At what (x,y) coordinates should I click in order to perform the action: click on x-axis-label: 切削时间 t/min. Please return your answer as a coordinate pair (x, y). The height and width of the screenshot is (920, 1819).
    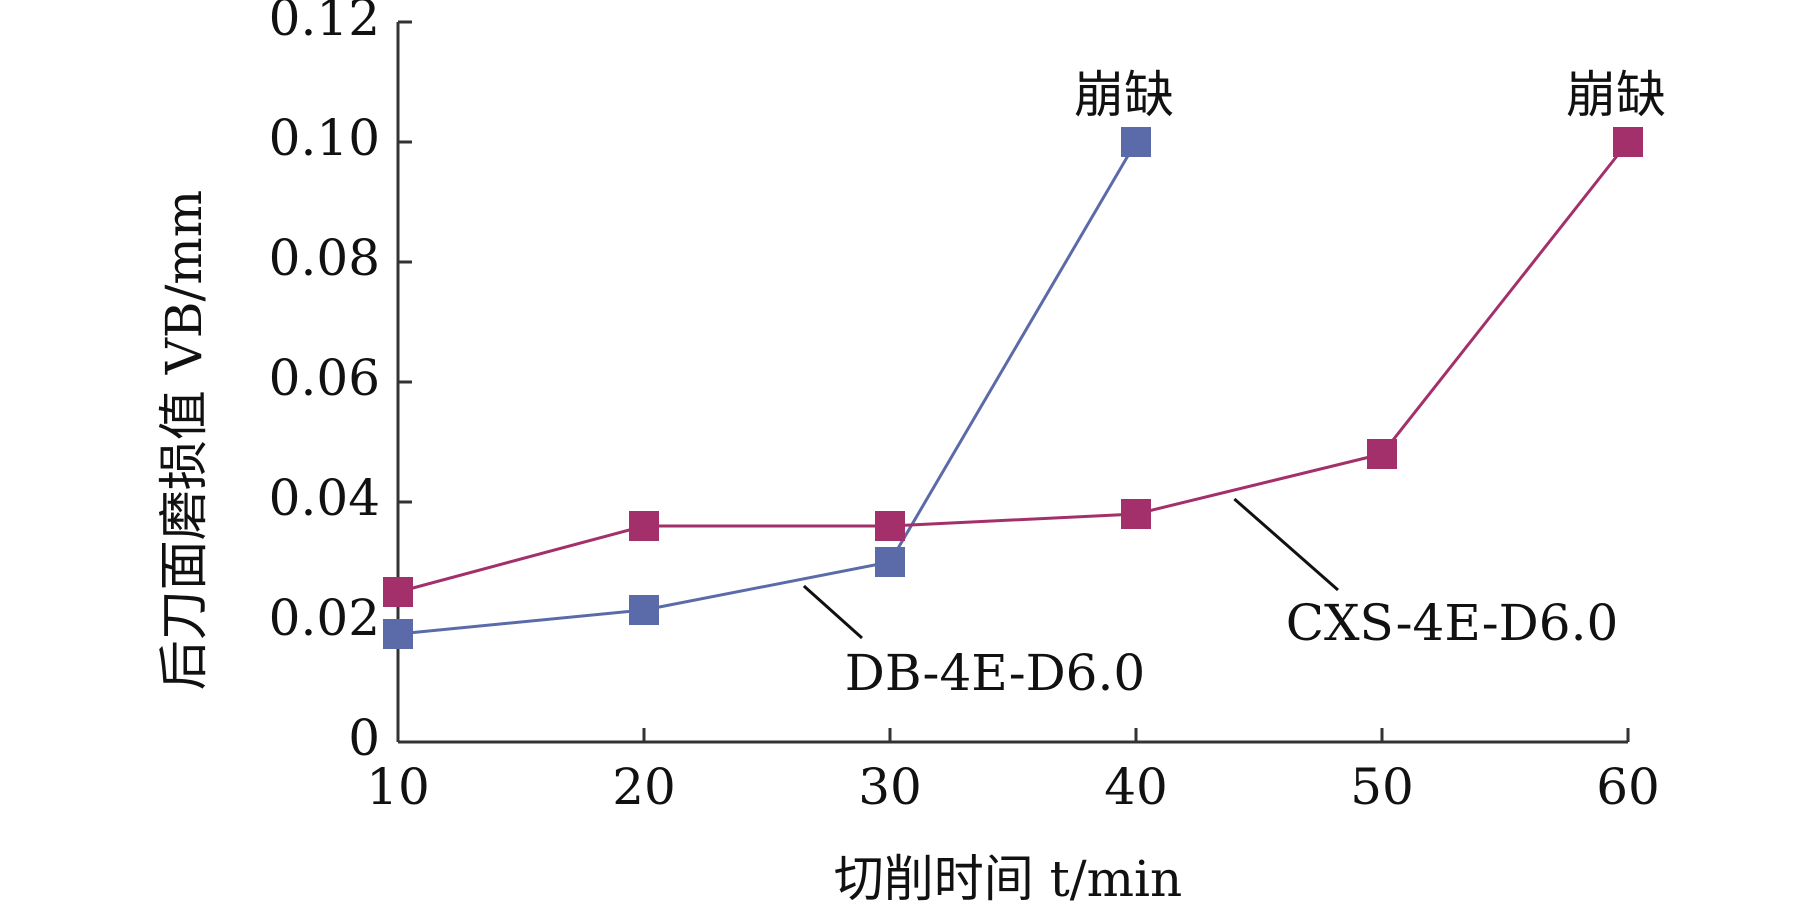
    Looking at the image, I should click on (1008, 879).